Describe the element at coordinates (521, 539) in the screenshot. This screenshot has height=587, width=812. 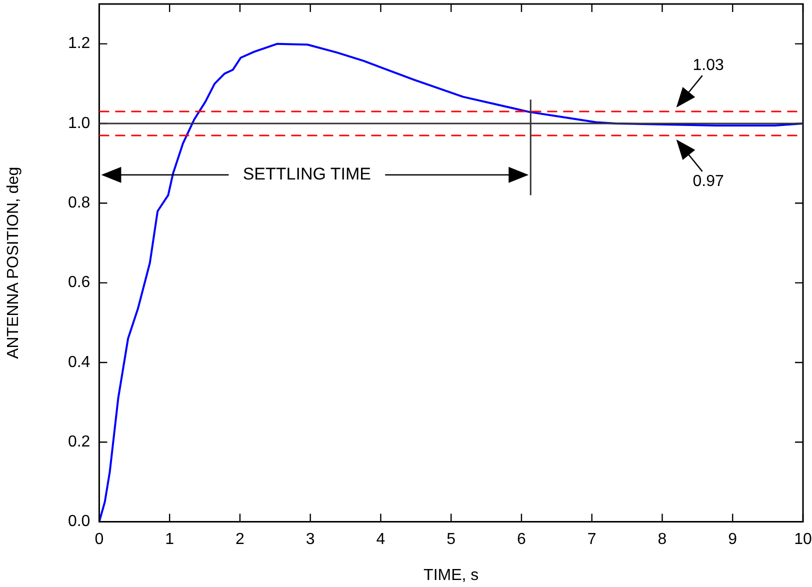
I see `x-tick-label: 6` at that location.